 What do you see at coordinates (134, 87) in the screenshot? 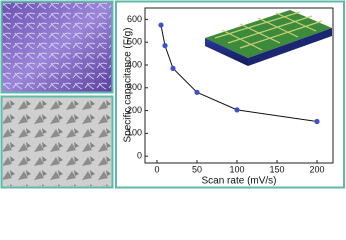
I see `y-tick-label: 300` at bounding box center [134, 87].